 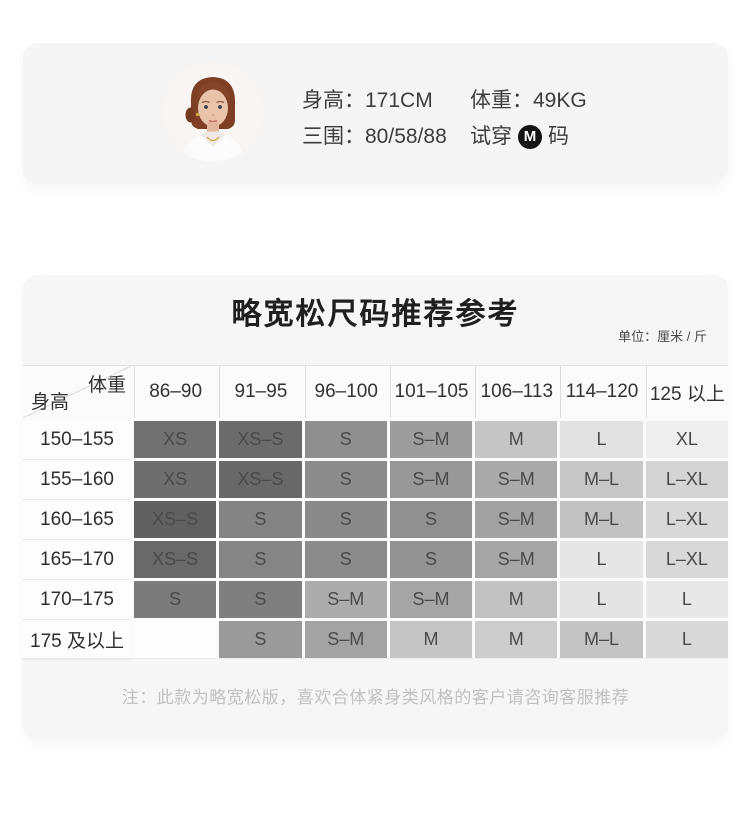 What do you see at coordinates (444, 118) in the screenshot?
I see `model-info: 身高： 171CM 体重： 49KG 三围： 80/58/88 试穿 M 码` at bounding box center [444, 118].